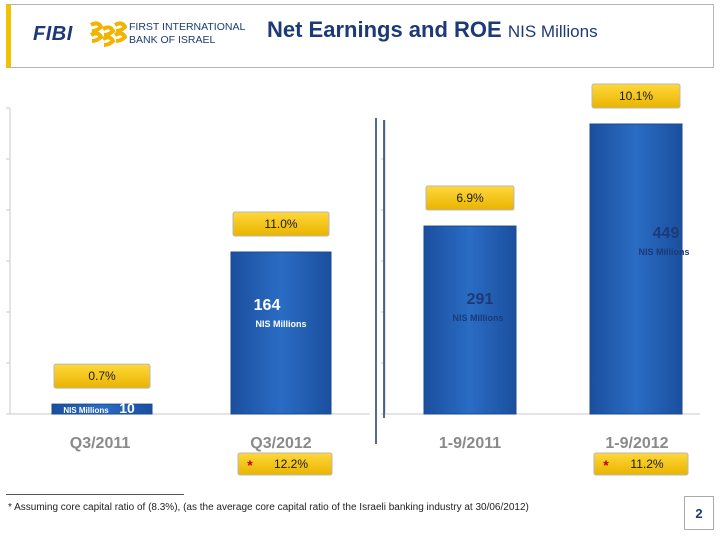 This screenshot has width=720, height=540. Describe the element at coordinates (291, 464) in the screenshot. I see `assumed-roe-label: 12.2%` at that location.